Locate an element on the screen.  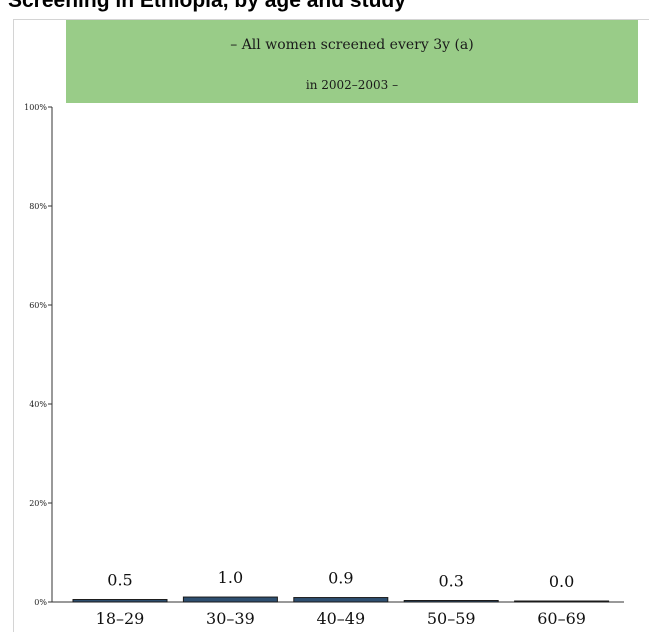
title-bar: Screening in Ethiopia, by age and study is located at coordinates (325, 7).